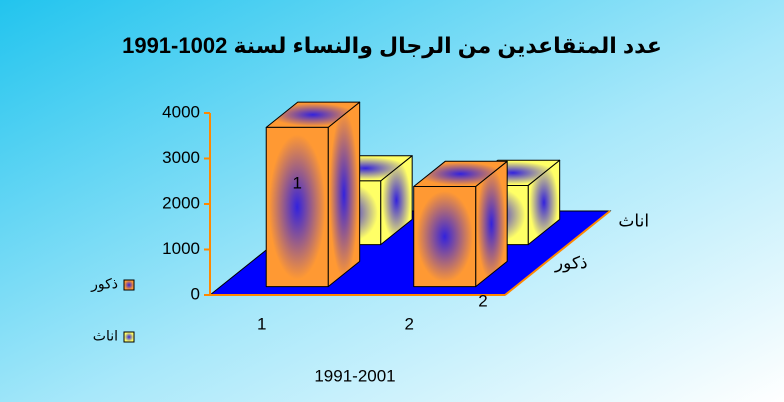 This screenshot has height=402, width=784. Describe the element at coordinates (104, 284) in the screenshot. I see `legend-label: ذكور` at that location.